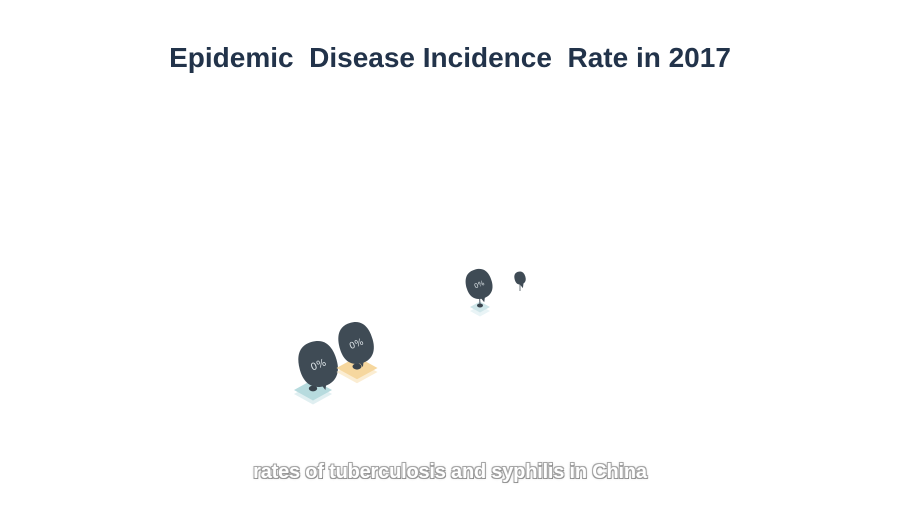  I want to click on chart-title: Epidemic Disease Incidence Rate in 2017, so click(450, 57).